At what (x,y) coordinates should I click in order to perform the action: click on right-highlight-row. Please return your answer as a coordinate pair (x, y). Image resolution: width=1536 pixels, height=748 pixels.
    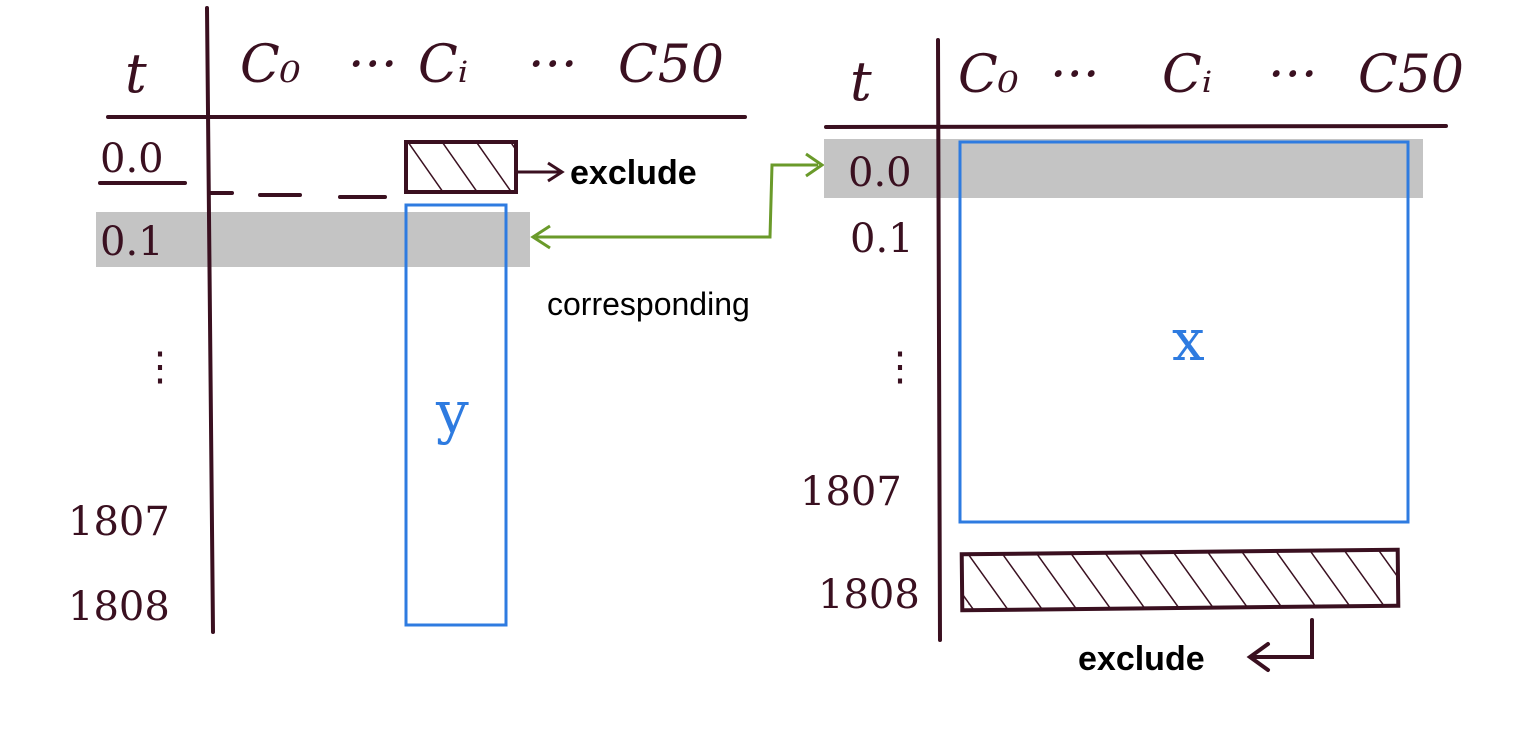
    Looking at the image, I should click on (1123, 168).